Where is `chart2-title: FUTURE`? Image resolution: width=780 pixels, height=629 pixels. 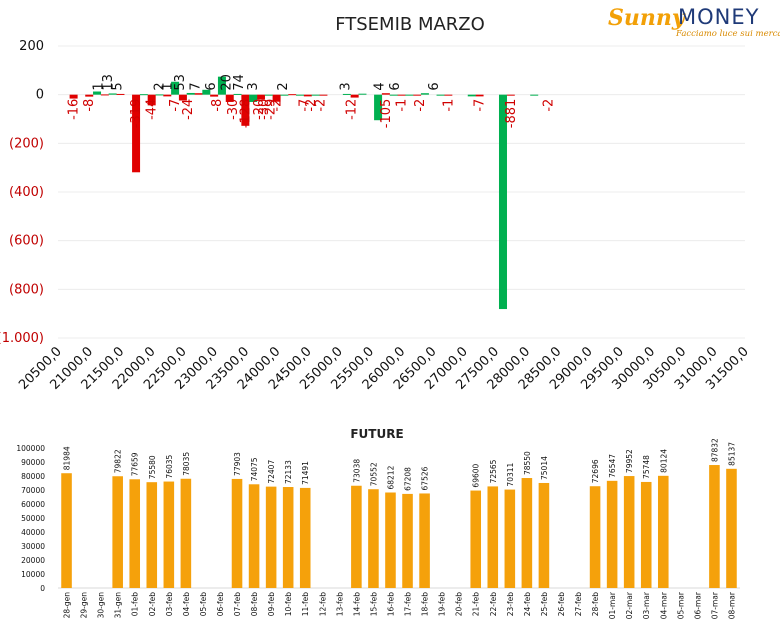
chart2-title: FUTURE is located at coordinates (376, 434).